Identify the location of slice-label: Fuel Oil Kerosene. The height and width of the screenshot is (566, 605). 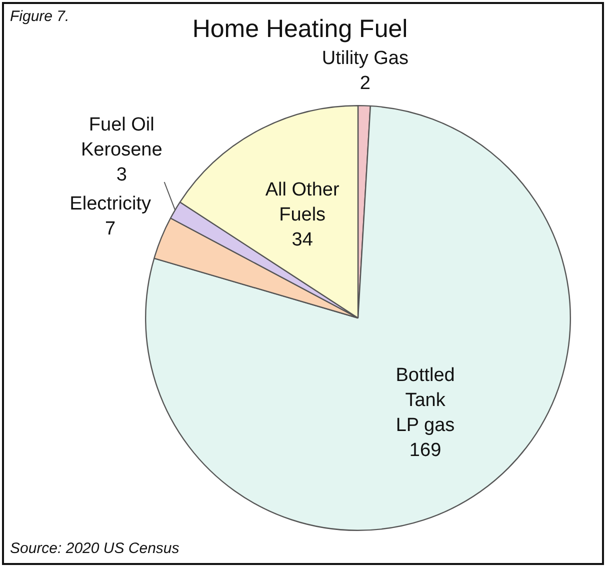
(121, 137).